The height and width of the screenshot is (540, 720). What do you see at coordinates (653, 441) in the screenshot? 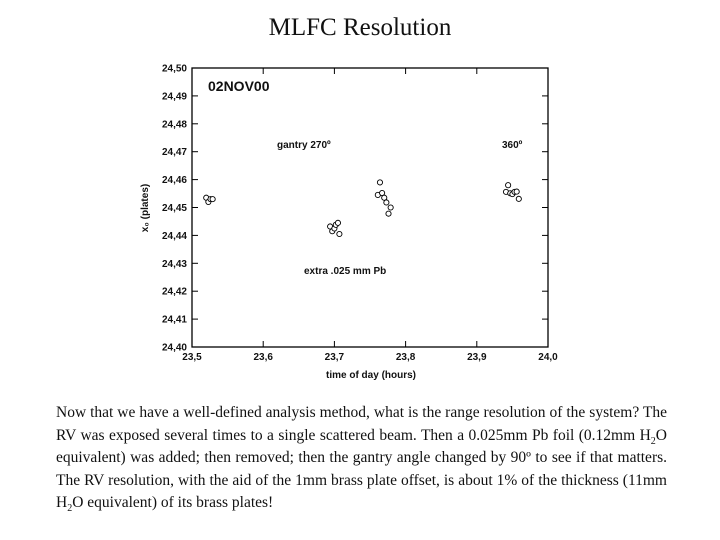
I see `caption-line-3-subscript: 2` at bounding box center [653, 441].